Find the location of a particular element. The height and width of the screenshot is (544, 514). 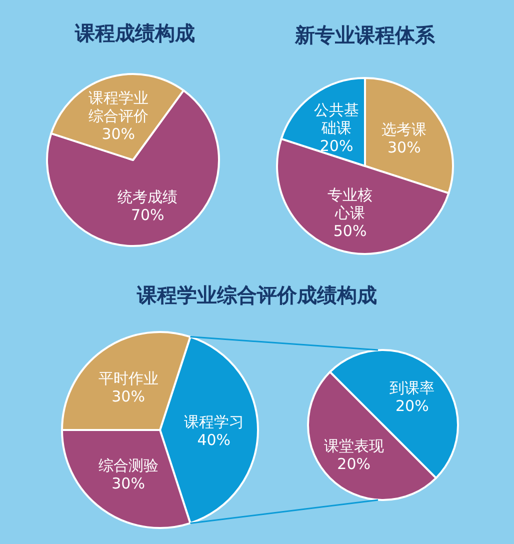

chart-title: 课程成绩构成 is located at coordinates (134, 33).